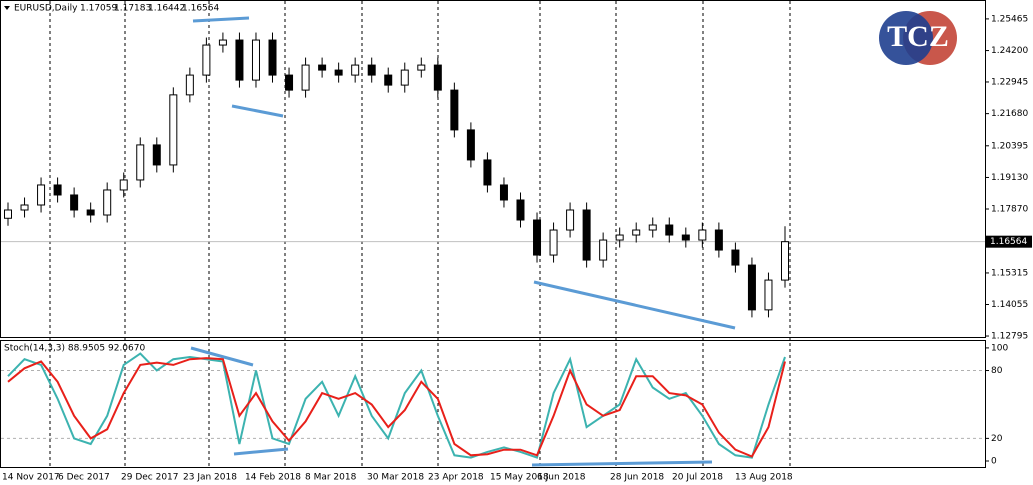  What do you see at coordinates (395, 478) in the screenshot?
I see `x-tick-label: 30 Mar 2018` at bounding box center [395, 478].